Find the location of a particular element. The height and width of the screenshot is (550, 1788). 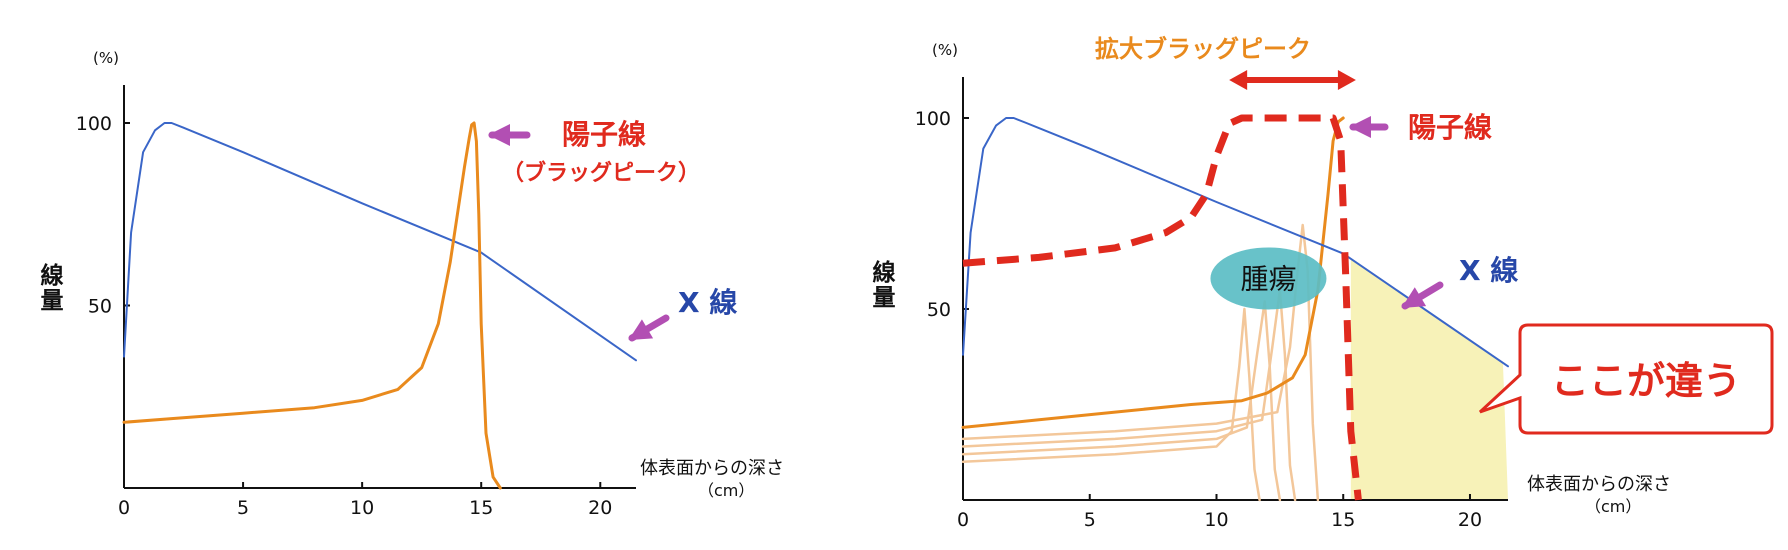

left-x-label: 体表面からの深さ is located at coordinates (712, 468).